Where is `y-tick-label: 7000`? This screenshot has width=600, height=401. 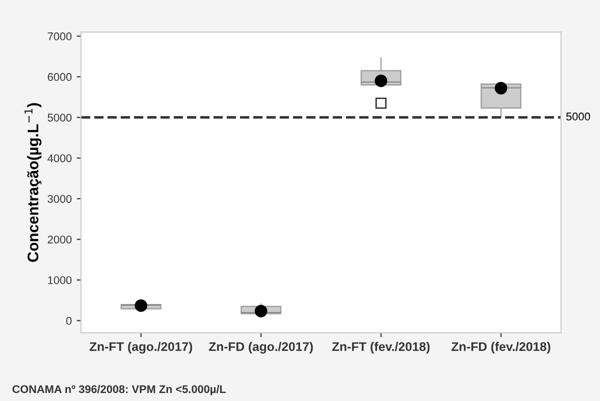
y-tick-label: 7000 is located at coordinates (60, 36).